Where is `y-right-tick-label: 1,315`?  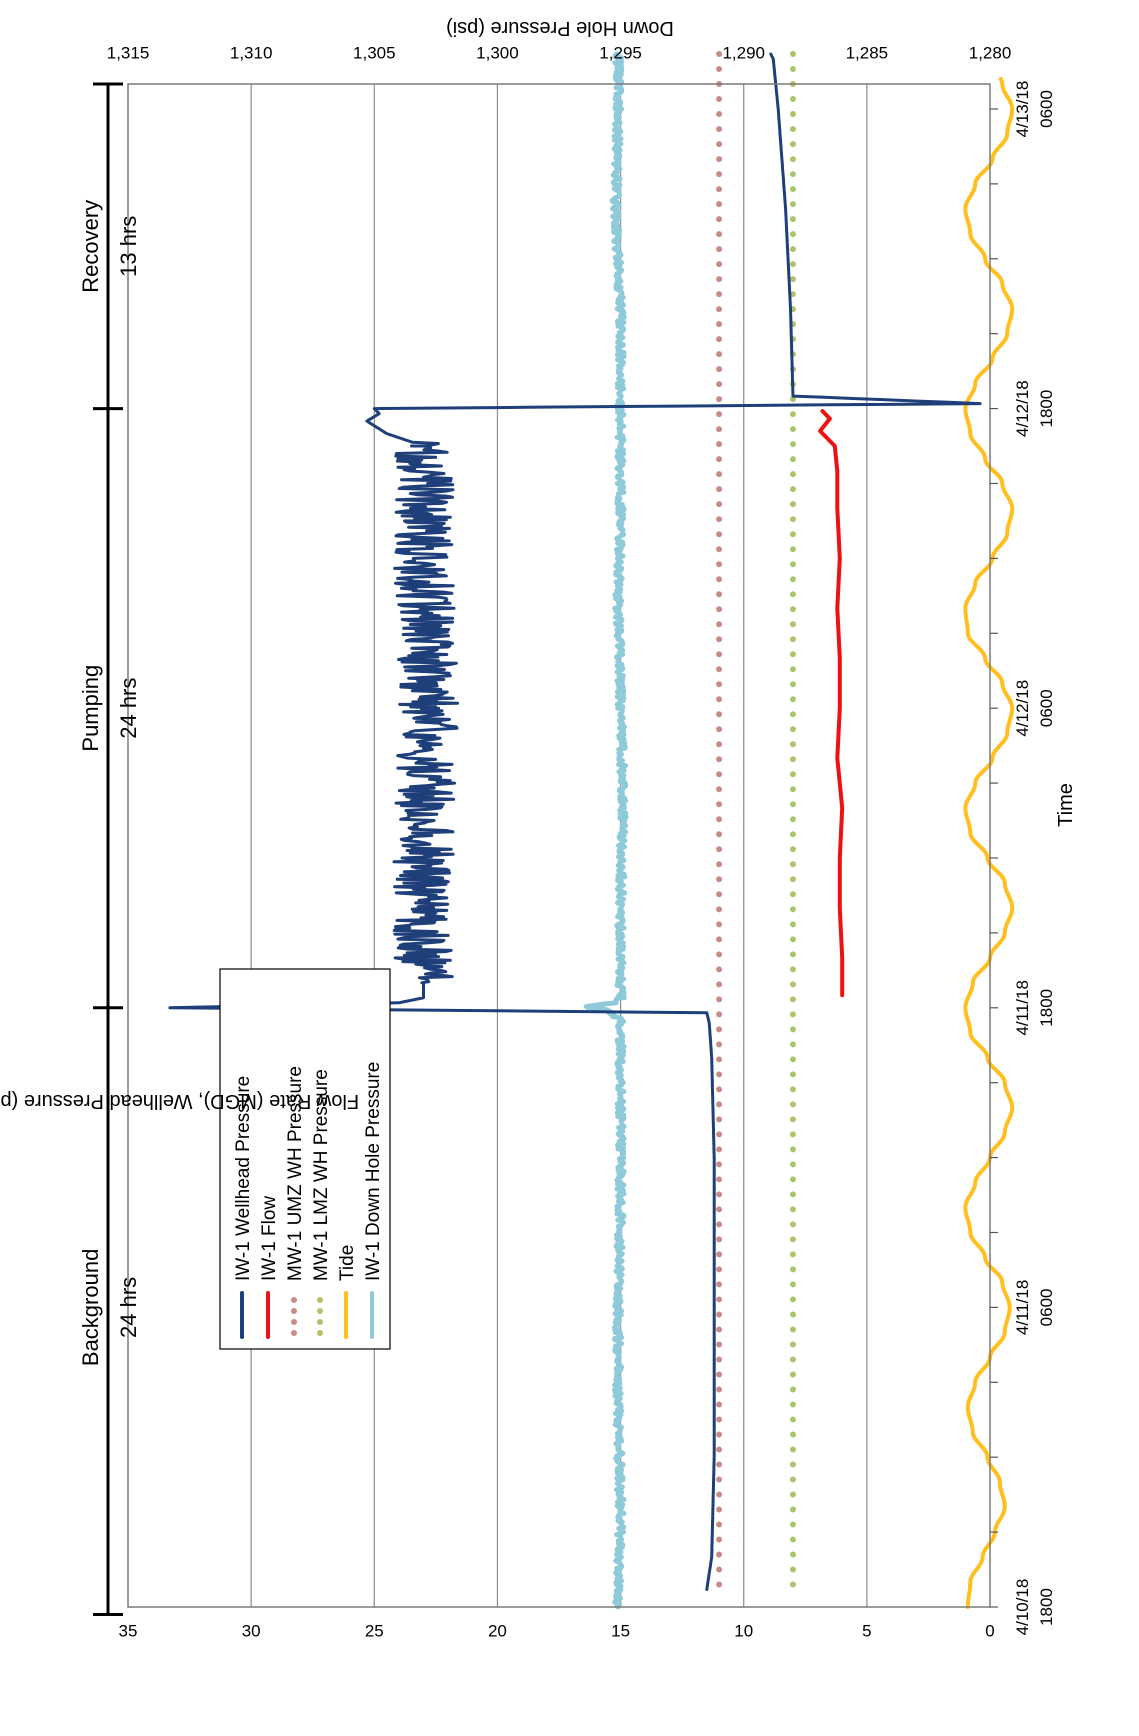
y-right-tick-label: 1,315 is located at coordinates (128, 52).